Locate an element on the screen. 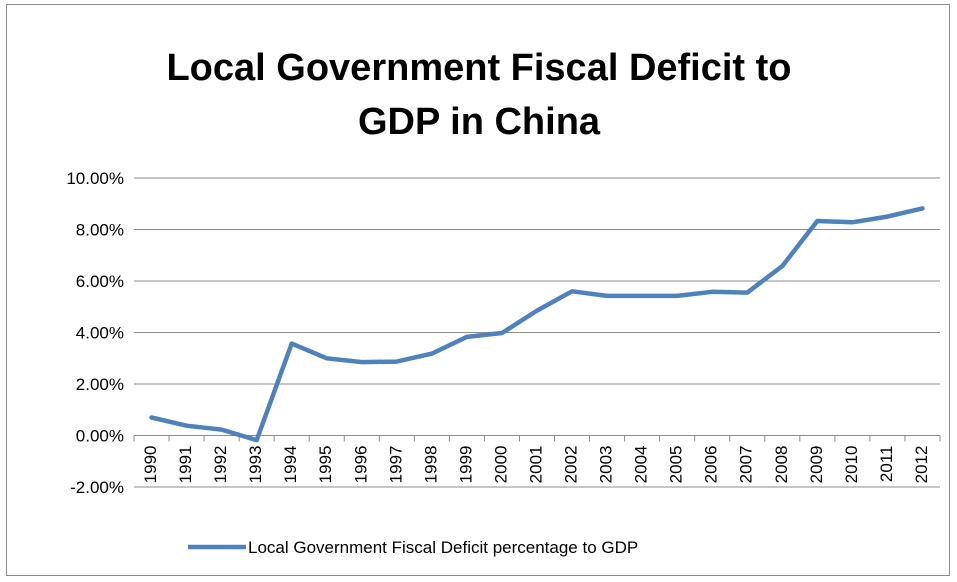 The width and height of the screenshot is (957, 582). y-tick-label: 0.00% is located at coordinates (100, 436).